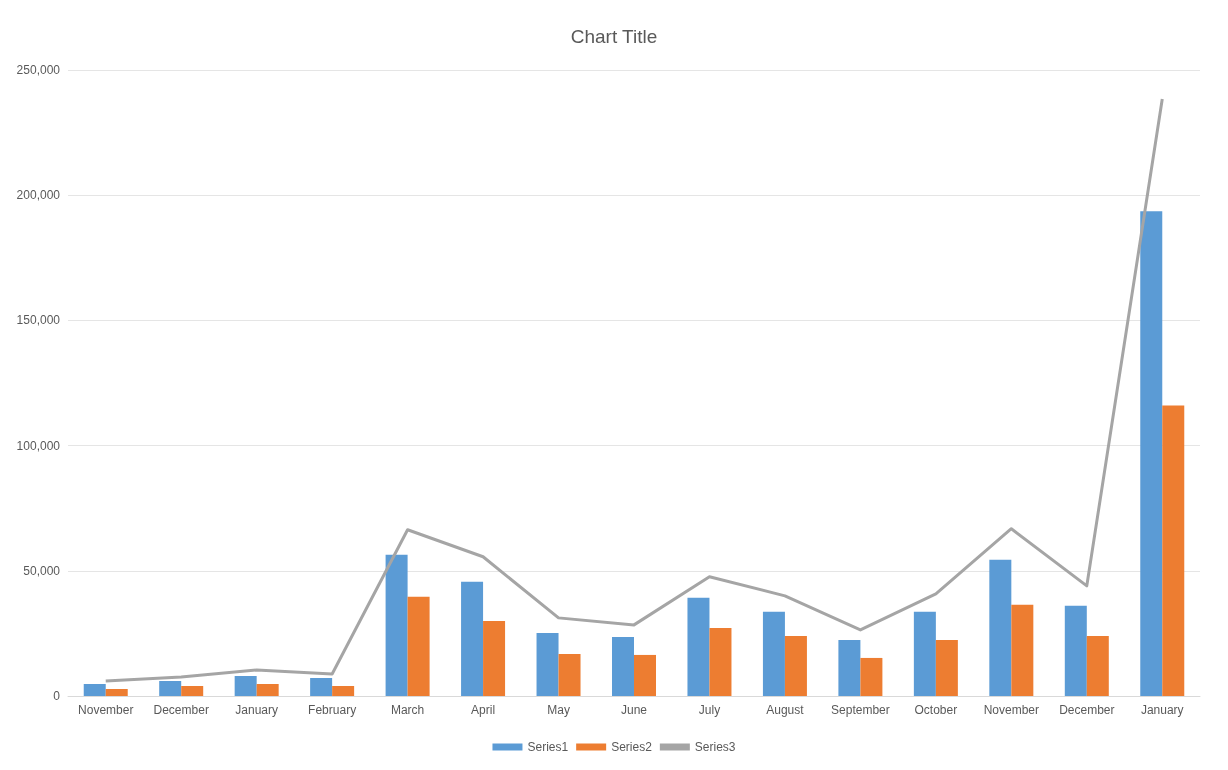 This screenshot has height=770, width=1228. What do you see at coordinates (483, 710) in the screenshot?
I see `x-tick-label: April` at bounding box center [483, 710].